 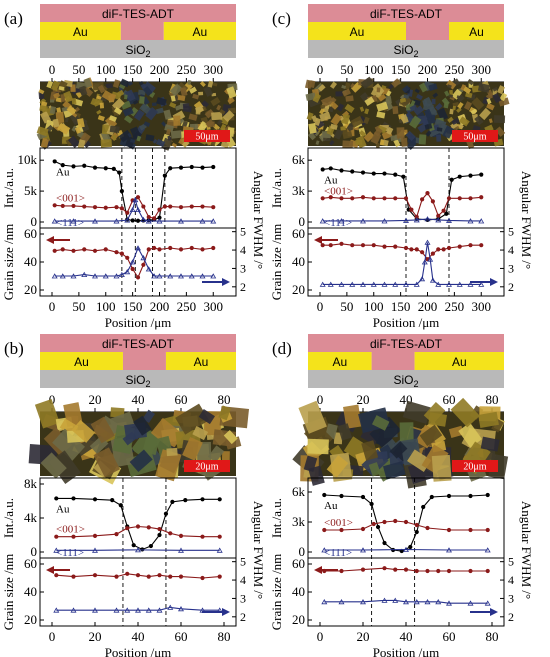 What do you see at coordinates (276, 262) in the screenshot?
I see `grain-ylabel: Grain size /nm` at bounding box center [276, 262].